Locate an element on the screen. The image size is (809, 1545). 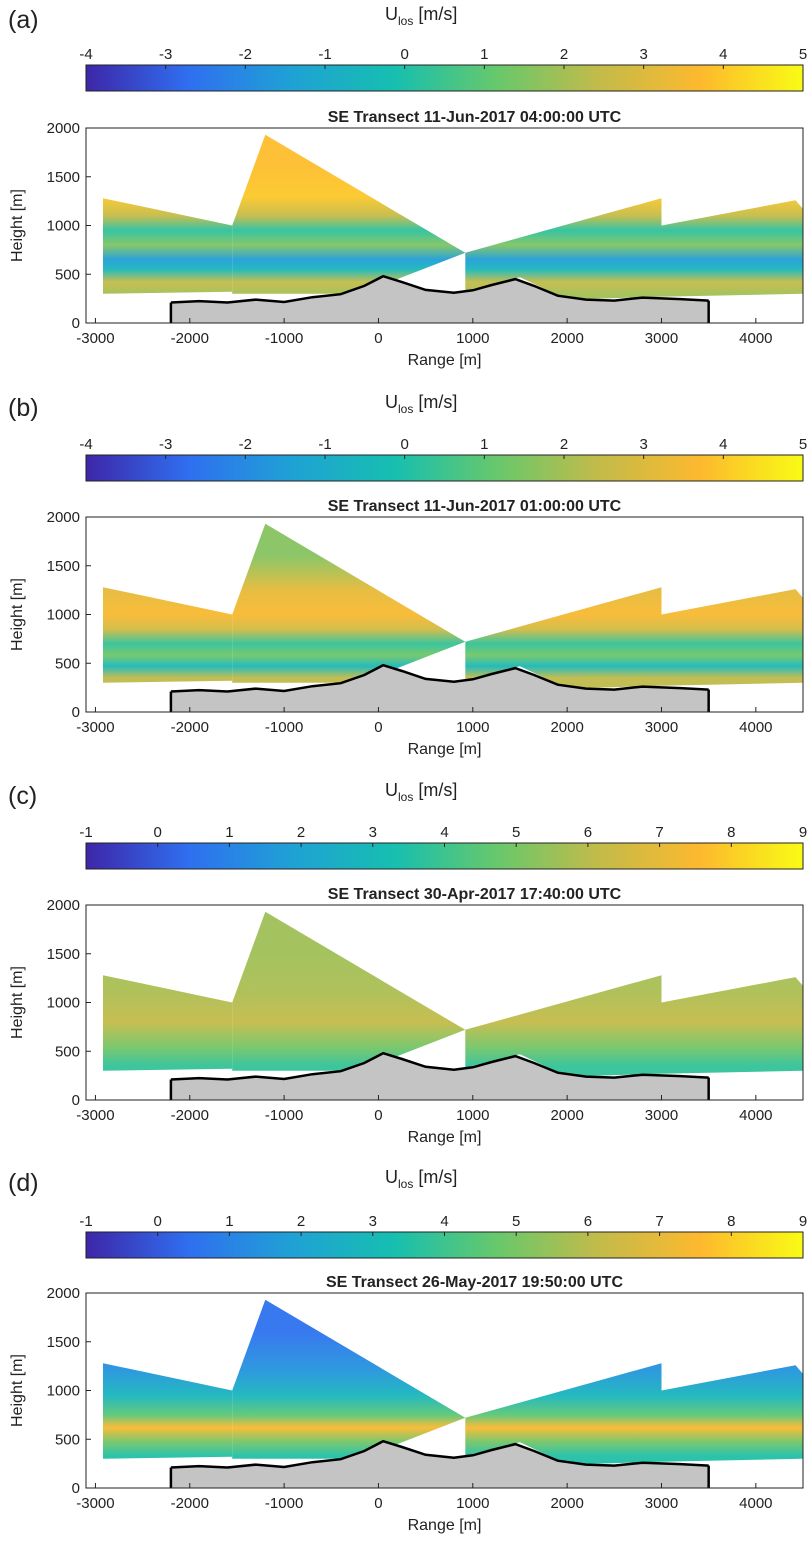
plot-title: SE Transect 26-May-2017 19:50:00 UTC is located at coordinates (474, 1282).